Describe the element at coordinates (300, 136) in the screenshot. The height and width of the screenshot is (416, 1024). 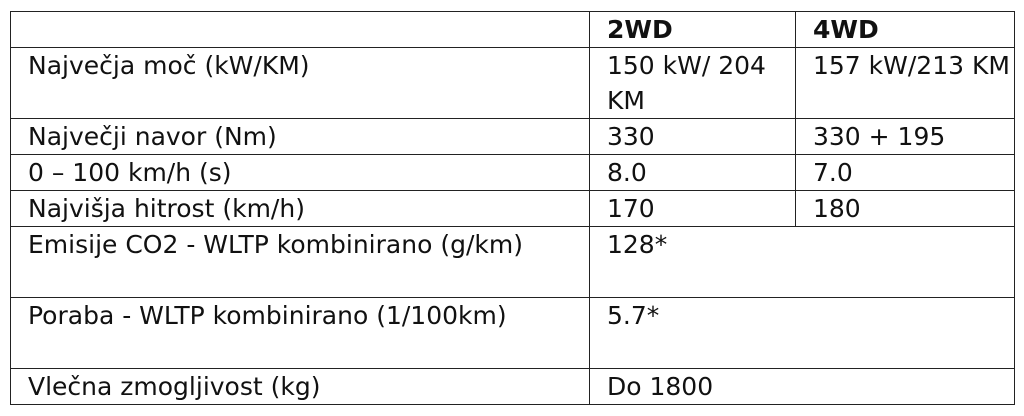
I see `row-label: Največji navor (Nm)` at that location.